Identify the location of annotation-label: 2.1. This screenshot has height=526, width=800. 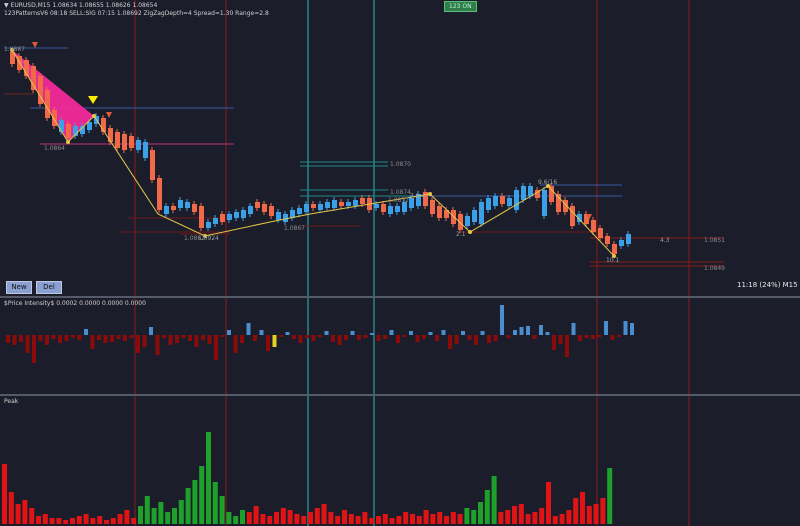
(461, 234).